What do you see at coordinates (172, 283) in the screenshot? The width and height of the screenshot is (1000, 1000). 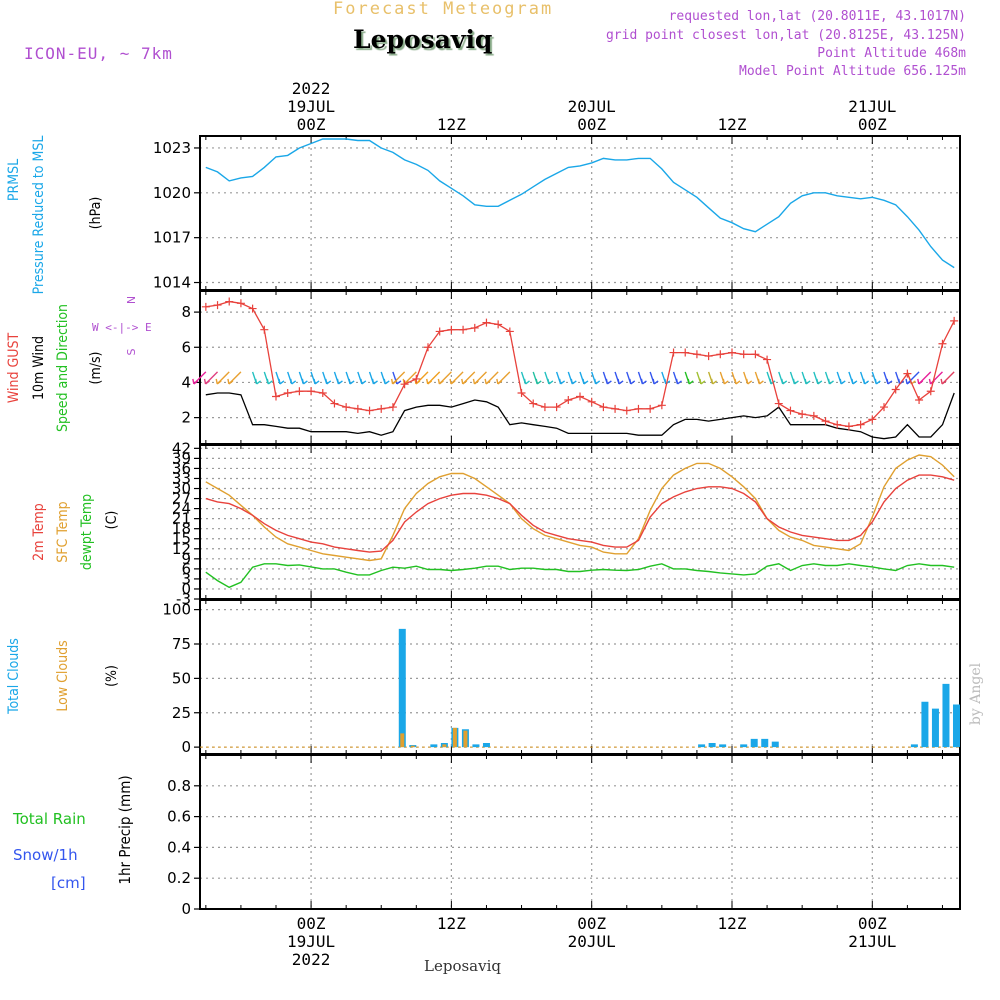 I see `y-tick-label: 1014` at bounding box center [172, 283].